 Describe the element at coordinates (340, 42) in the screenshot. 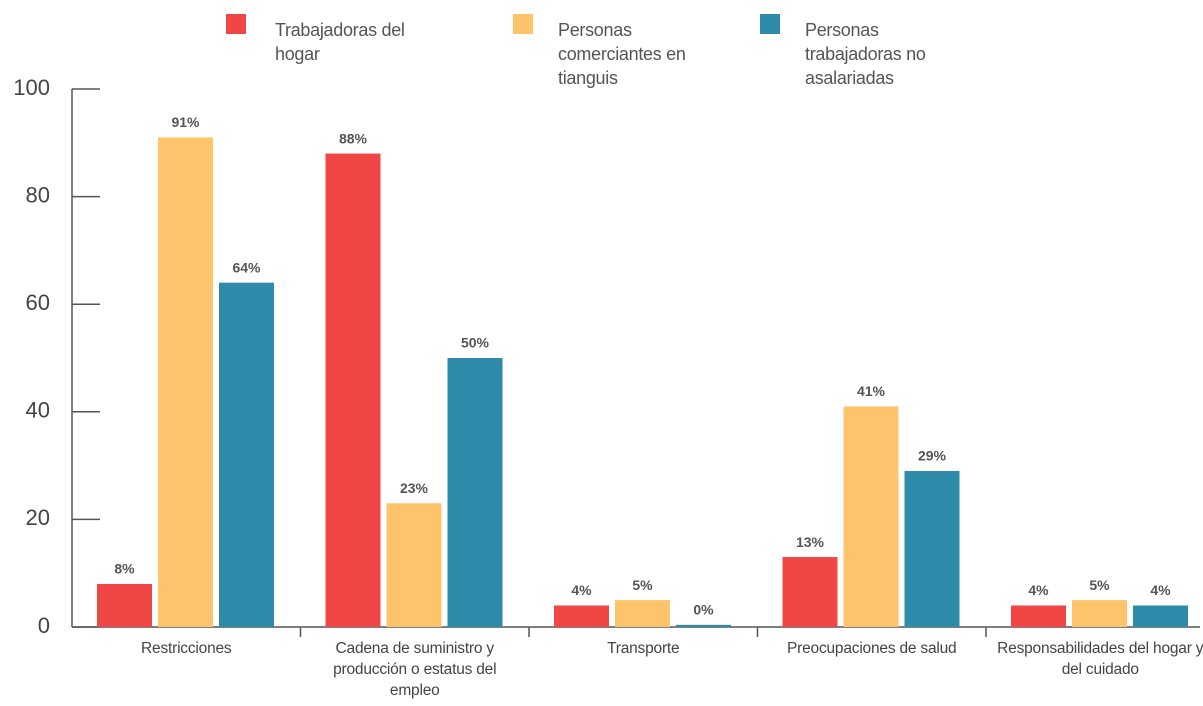

I see `legend-label: Trabajadoras del hogar` at that location.